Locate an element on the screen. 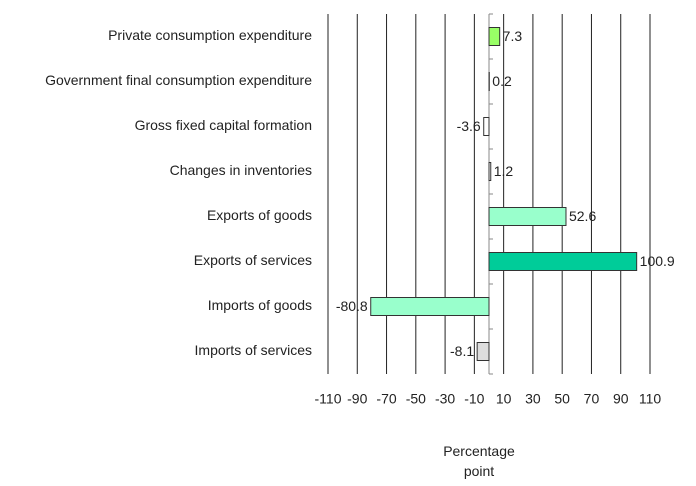 This screenshot has width=696, height=486. x-tick-label: -110 is located at coordinates (328, 399).